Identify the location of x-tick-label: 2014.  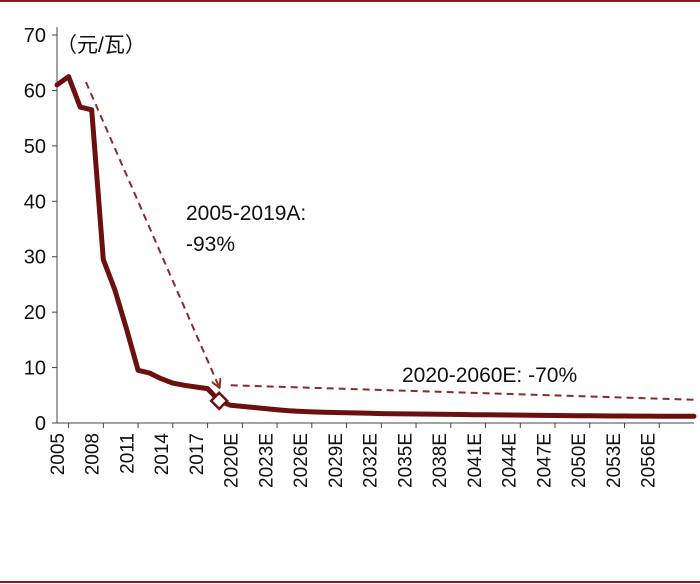
(162, 454).